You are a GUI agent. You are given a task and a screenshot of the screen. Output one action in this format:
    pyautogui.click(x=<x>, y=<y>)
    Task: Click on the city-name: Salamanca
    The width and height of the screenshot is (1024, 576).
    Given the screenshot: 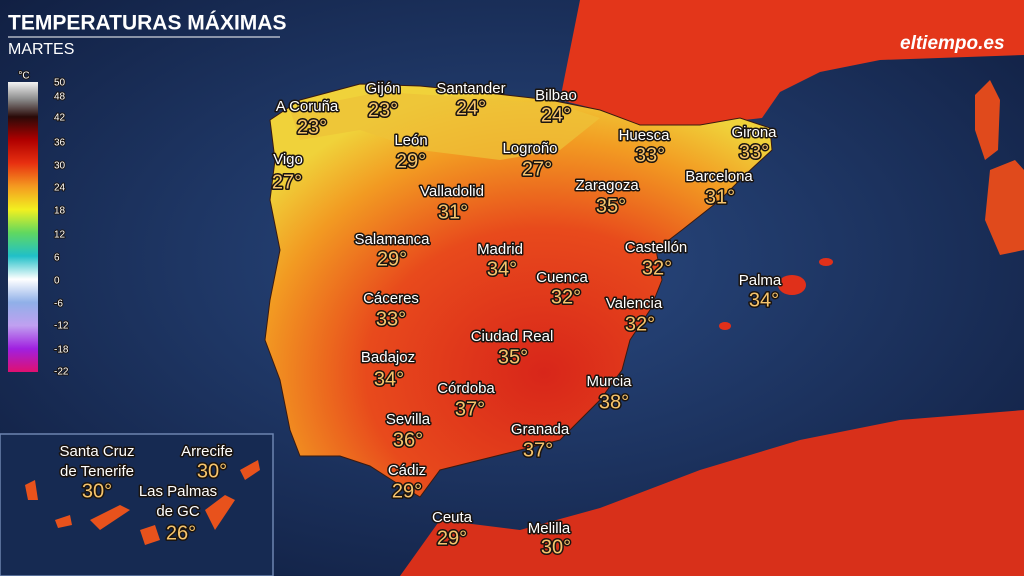 What is the action you would take?
    pyautogui.click(x=392, y=239)
    